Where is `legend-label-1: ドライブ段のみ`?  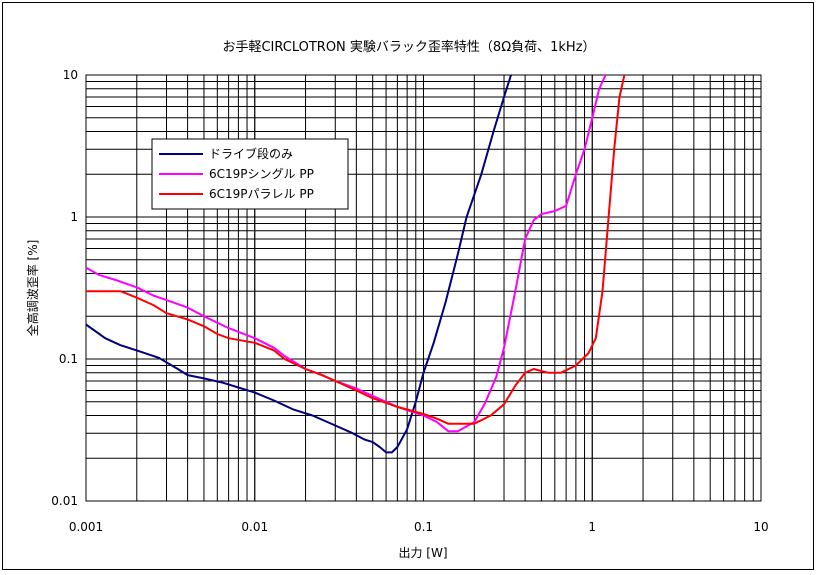
legend-label-1: ドライブ段のみ is located at coordinates (251, 153).